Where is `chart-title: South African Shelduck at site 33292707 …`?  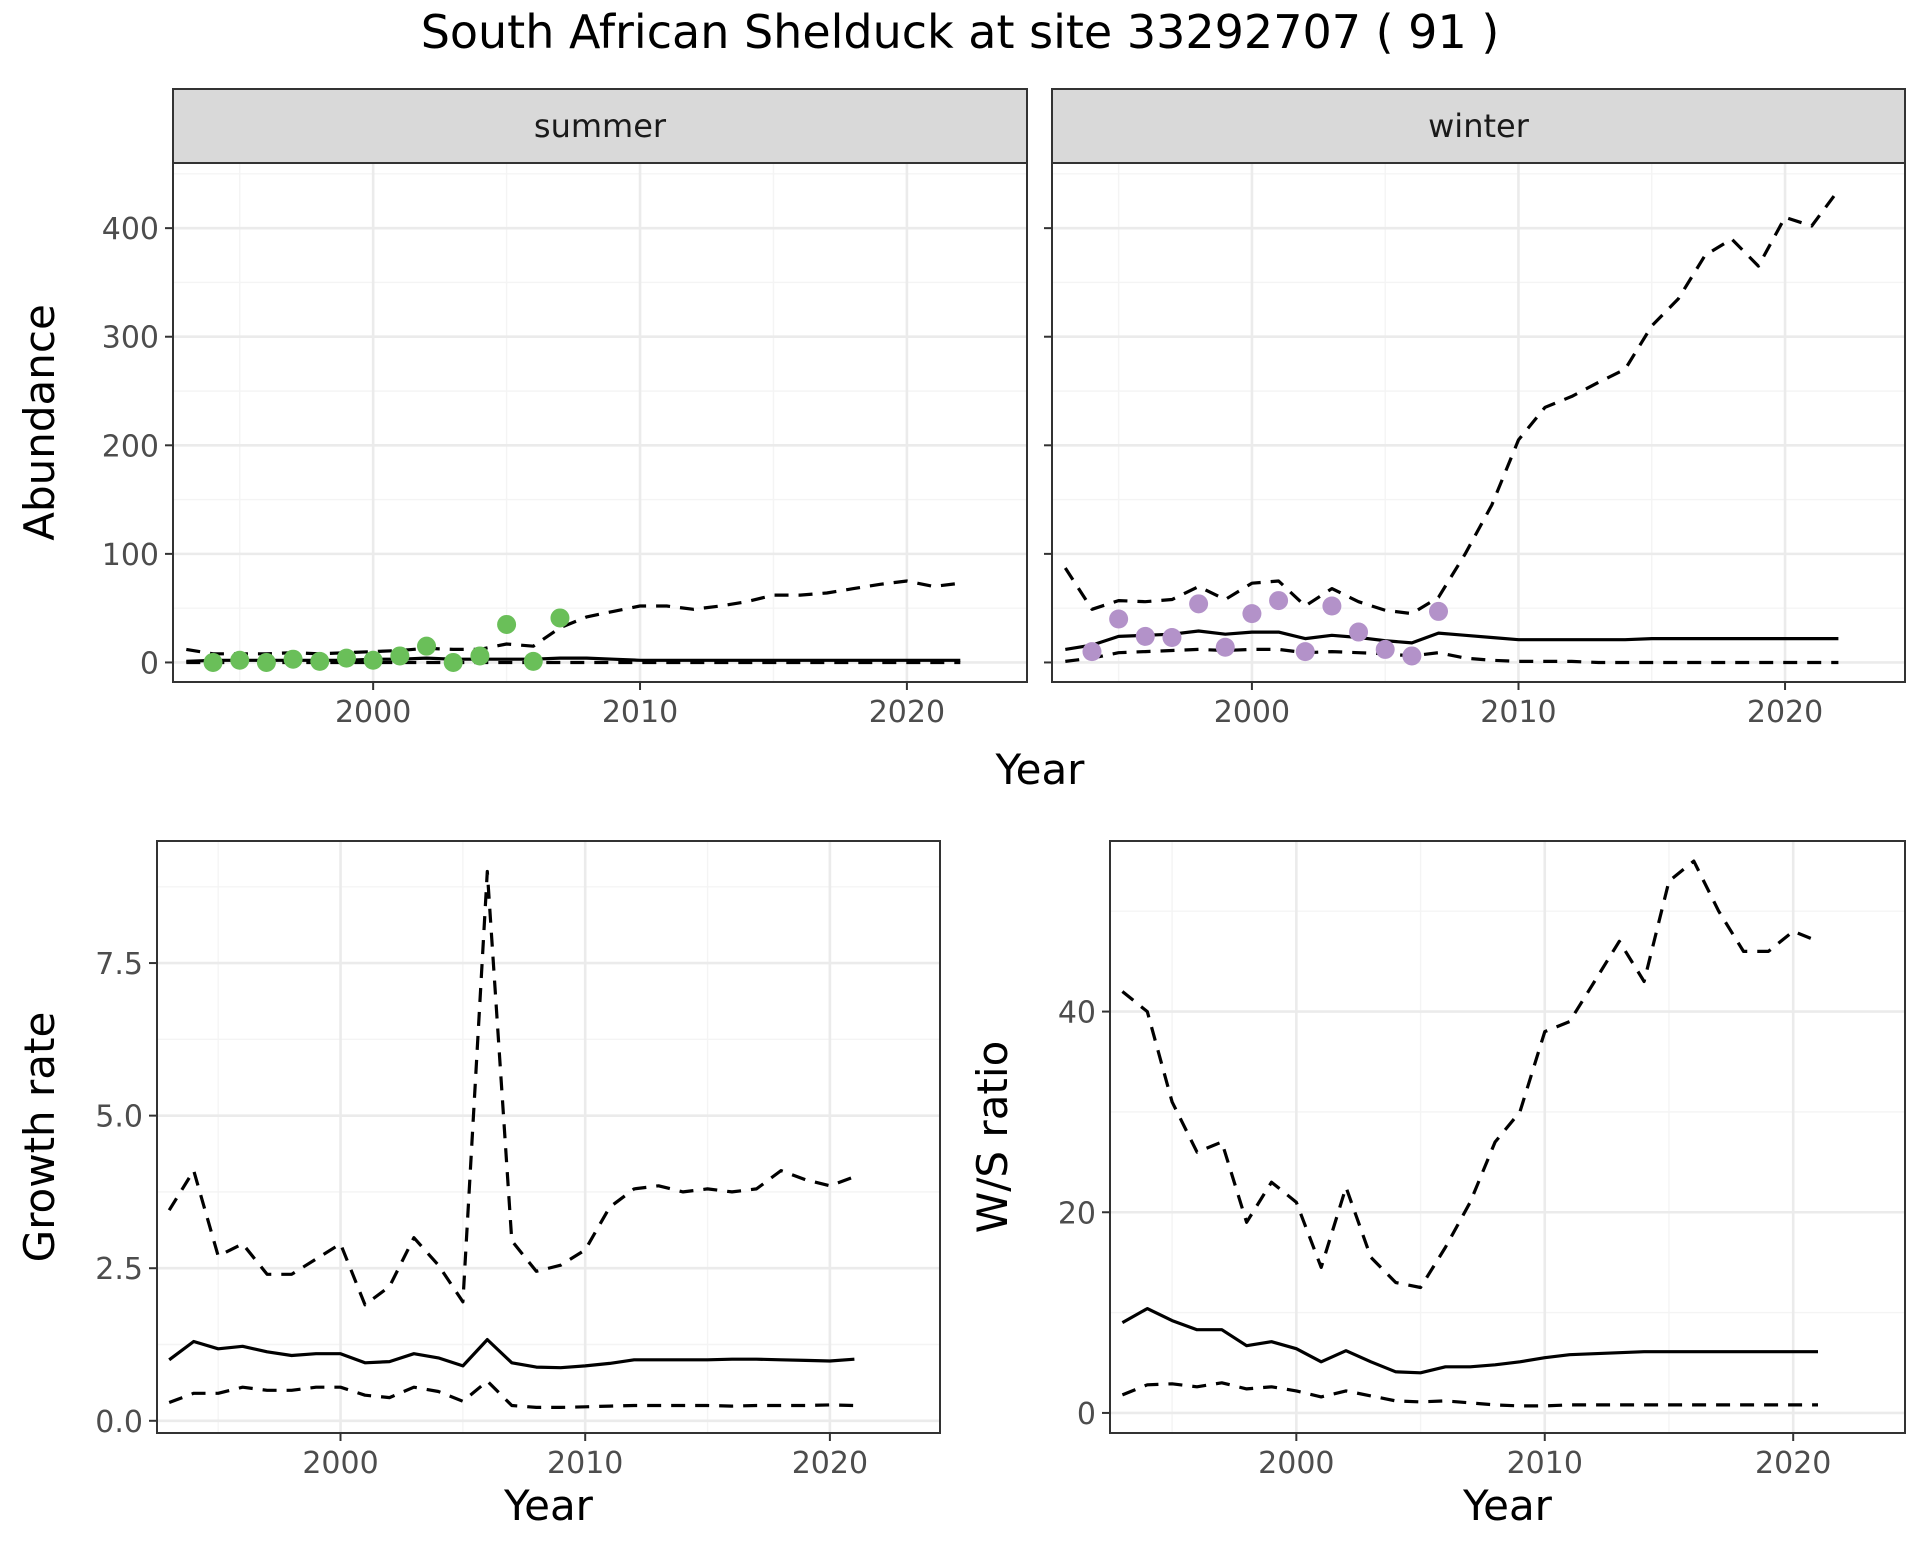
chart-title: South African Shelduck at site 33292707 … is located at coordinates (960, 32).